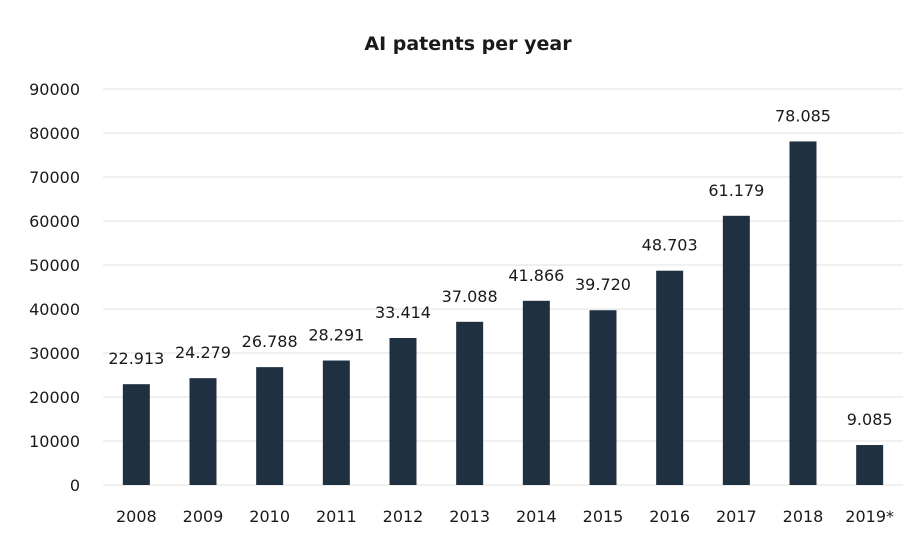 This screenshot has width=914, height=545. I want to click on y-tick-label: 40000, so click(54, 309).